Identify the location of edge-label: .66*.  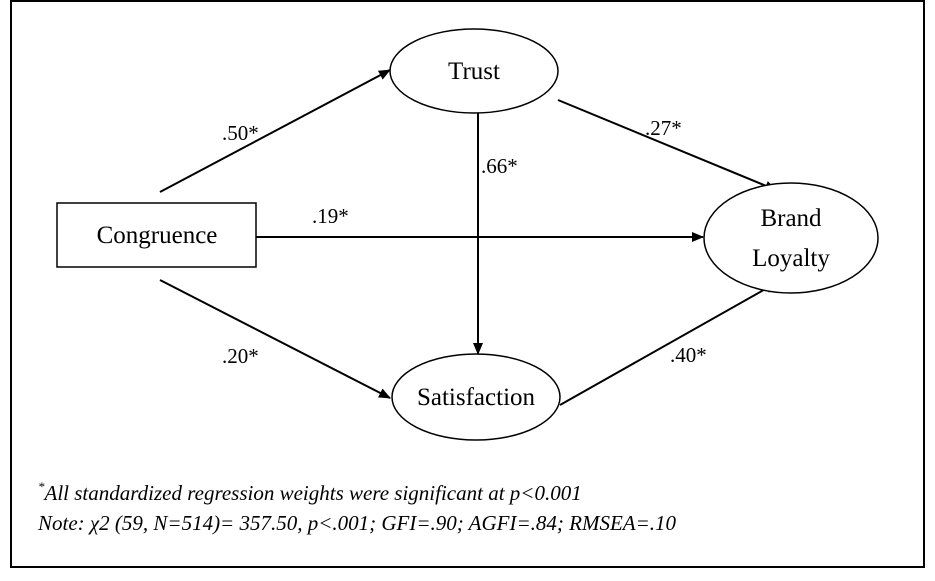
(499, 166).